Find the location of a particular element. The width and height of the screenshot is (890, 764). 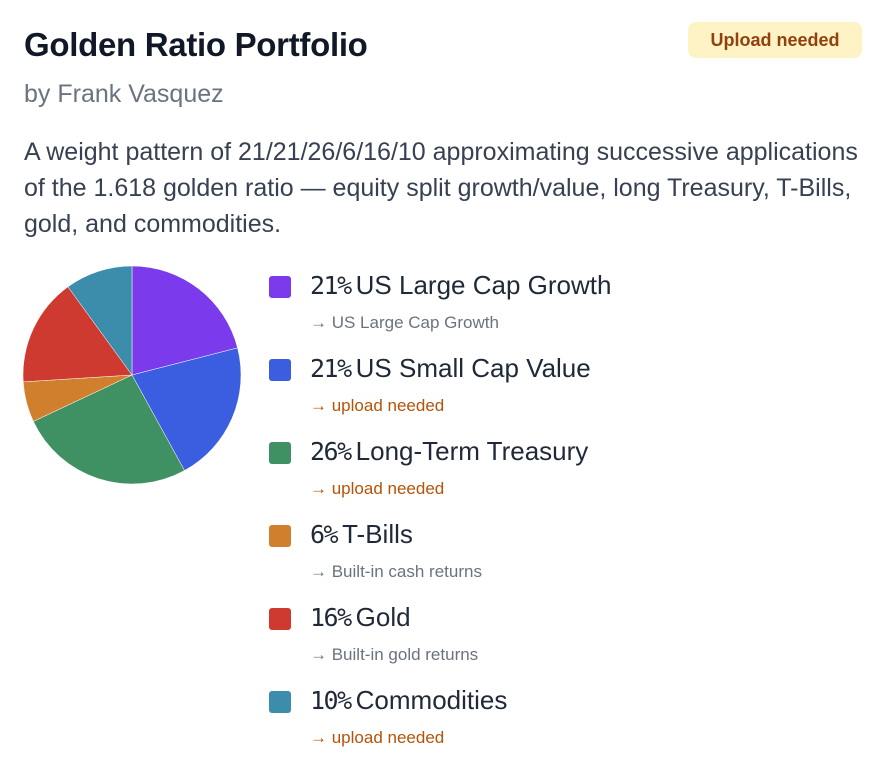

legend-asset-name: T-Bills is located at coordinates (377, 534).